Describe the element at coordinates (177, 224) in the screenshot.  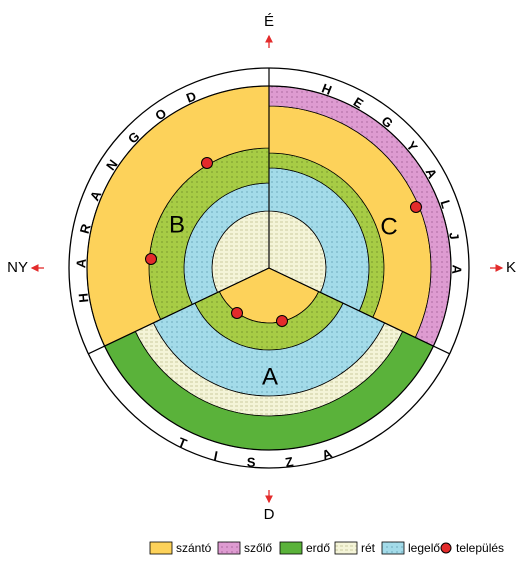
I see `sector-label: B` at that location.